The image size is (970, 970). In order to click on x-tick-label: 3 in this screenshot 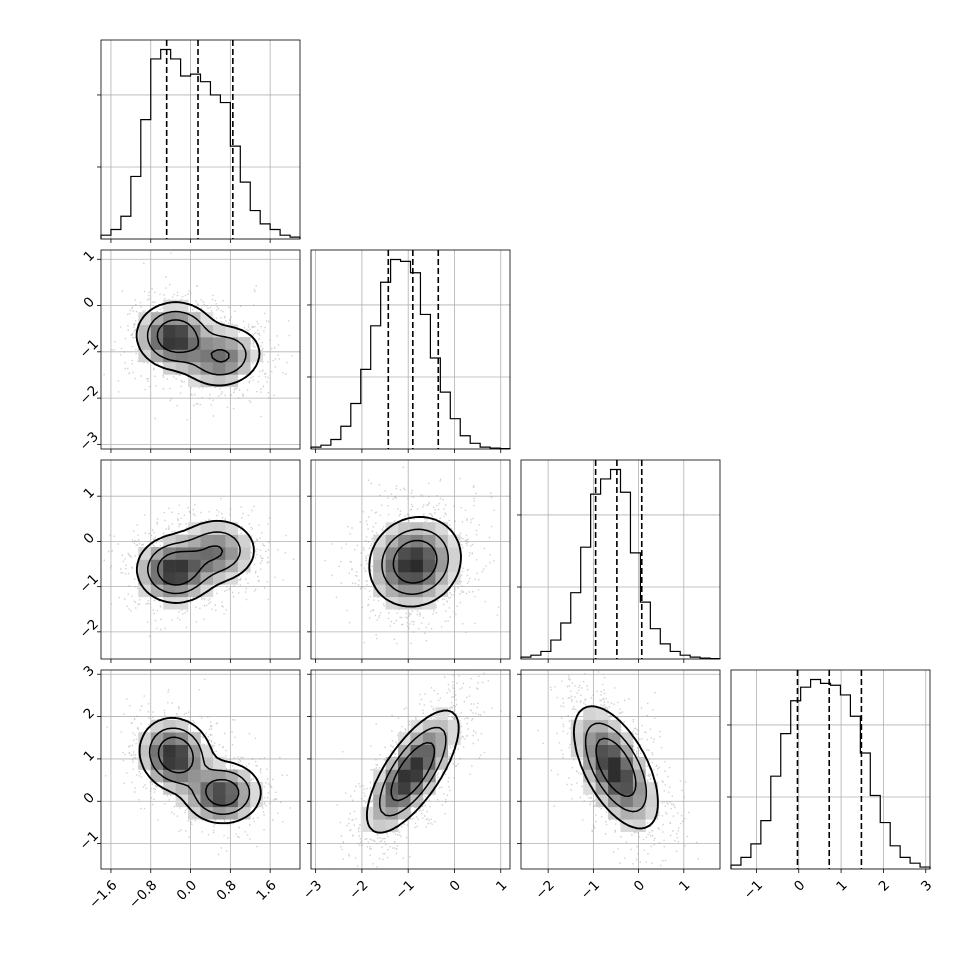, I will do `click(926, 885)`.